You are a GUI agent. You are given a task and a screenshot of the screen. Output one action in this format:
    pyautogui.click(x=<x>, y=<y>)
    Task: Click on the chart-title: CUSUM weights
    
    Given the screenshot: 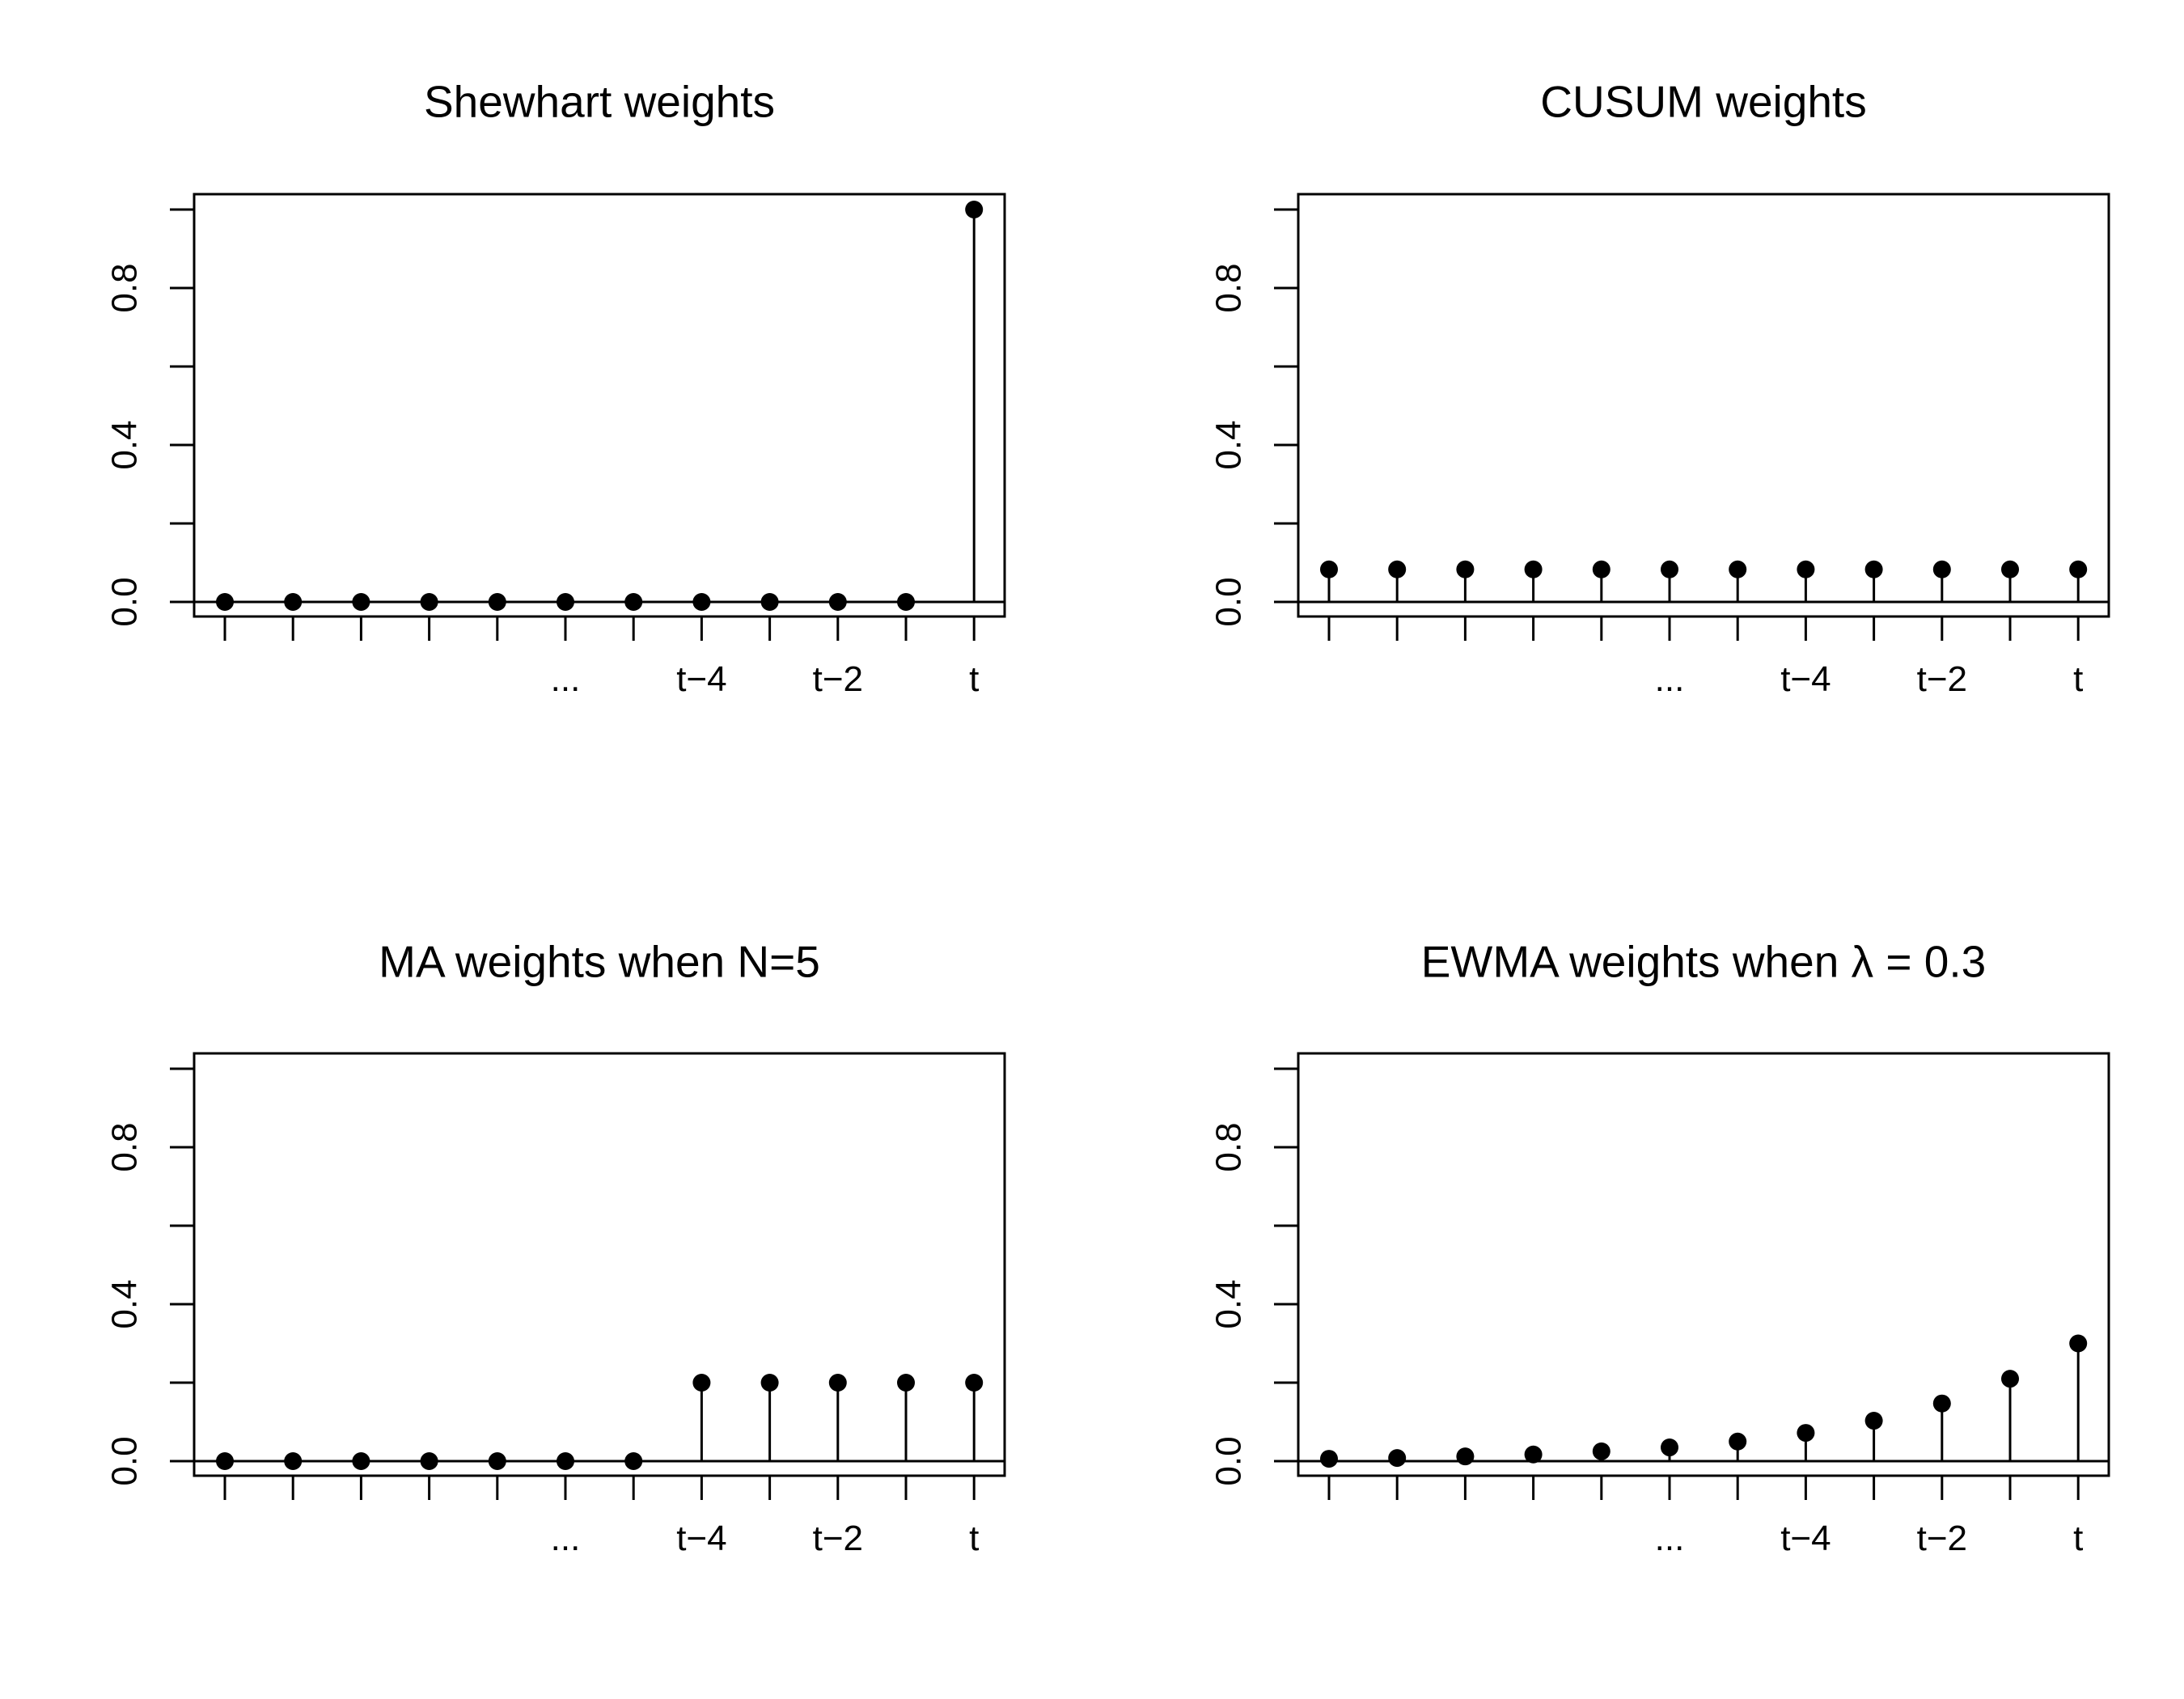 What is the action you would take?
    pyautogui.click(x=1703, y=102)
    